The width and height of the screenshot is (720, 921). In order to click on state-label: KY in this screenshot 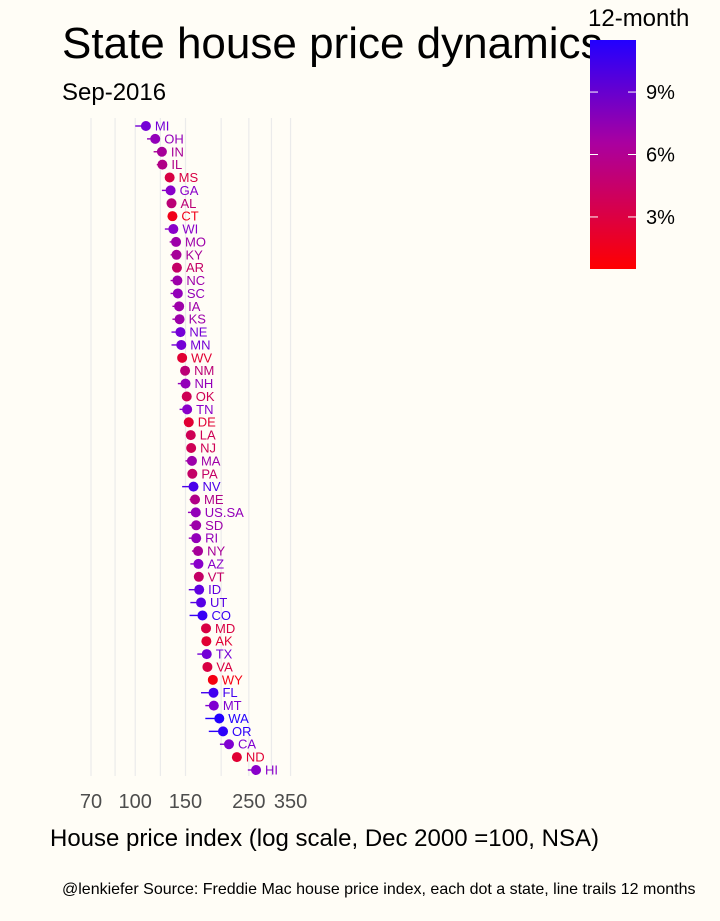, I will do `click(195, 254)`.